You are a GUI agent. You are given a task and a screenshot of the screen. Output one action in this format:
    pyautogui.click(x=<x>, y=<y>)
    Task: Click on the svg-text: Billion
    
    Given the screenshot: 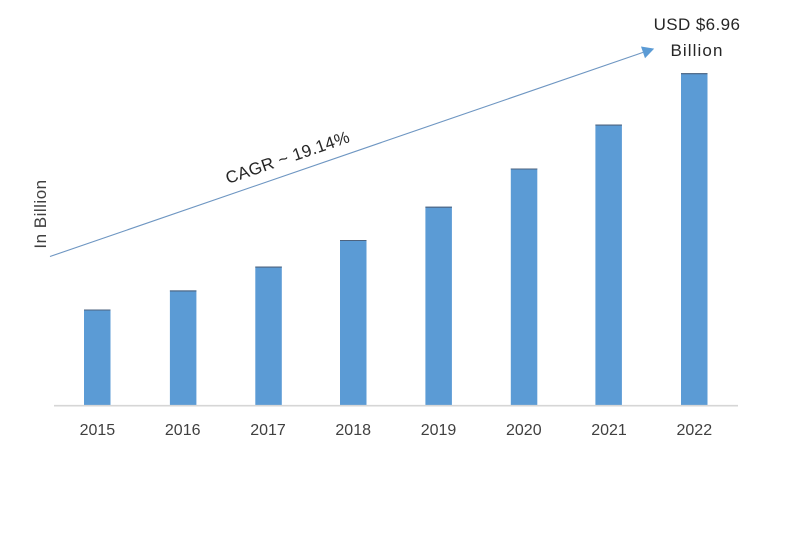 What is the action you would take?
    pyautogui.click(x=696, y=50)
    